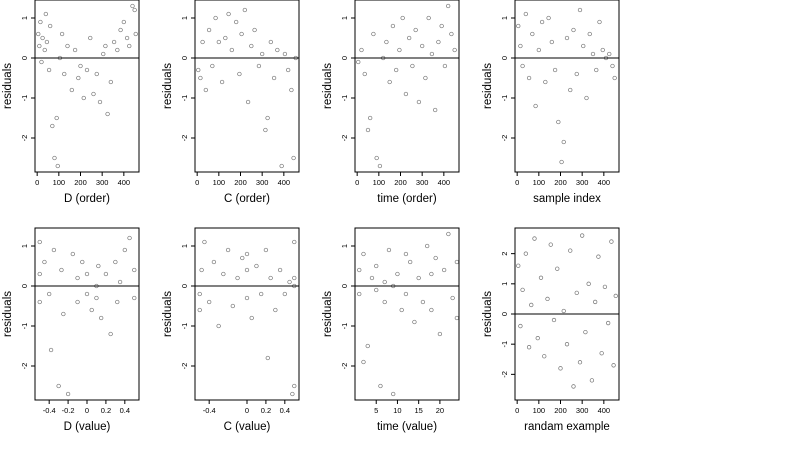 This screenshot has height=455, width=800. What do you see at coordinates (422, 182) in the screenshot?
I see `x-tick-label: 300` at bounding box center [422, 182].